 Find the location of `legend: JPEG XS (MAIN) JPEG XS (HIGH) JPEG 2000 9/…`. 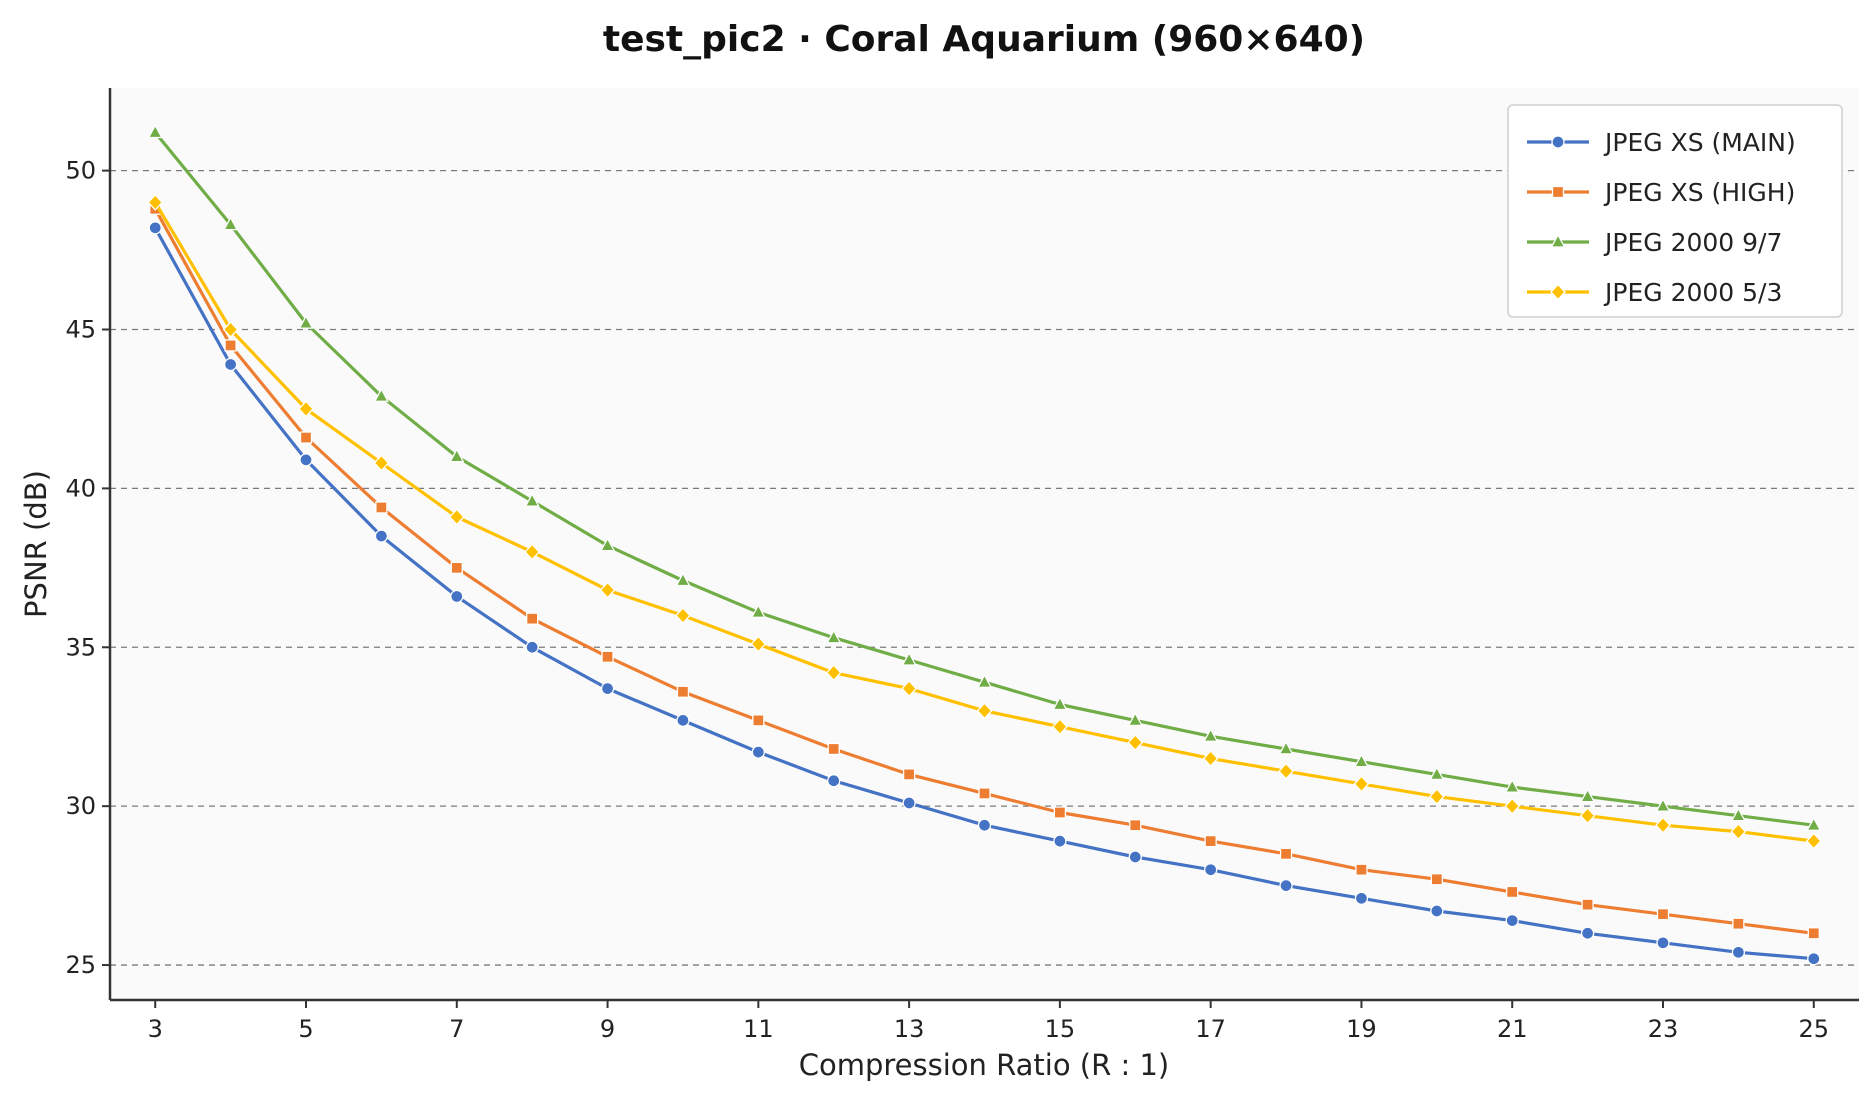

legend: JPEG XS (MAIN) JPEG XS (HIGH) JPEG 2000 9/… is located at coordinates (1675, 211).